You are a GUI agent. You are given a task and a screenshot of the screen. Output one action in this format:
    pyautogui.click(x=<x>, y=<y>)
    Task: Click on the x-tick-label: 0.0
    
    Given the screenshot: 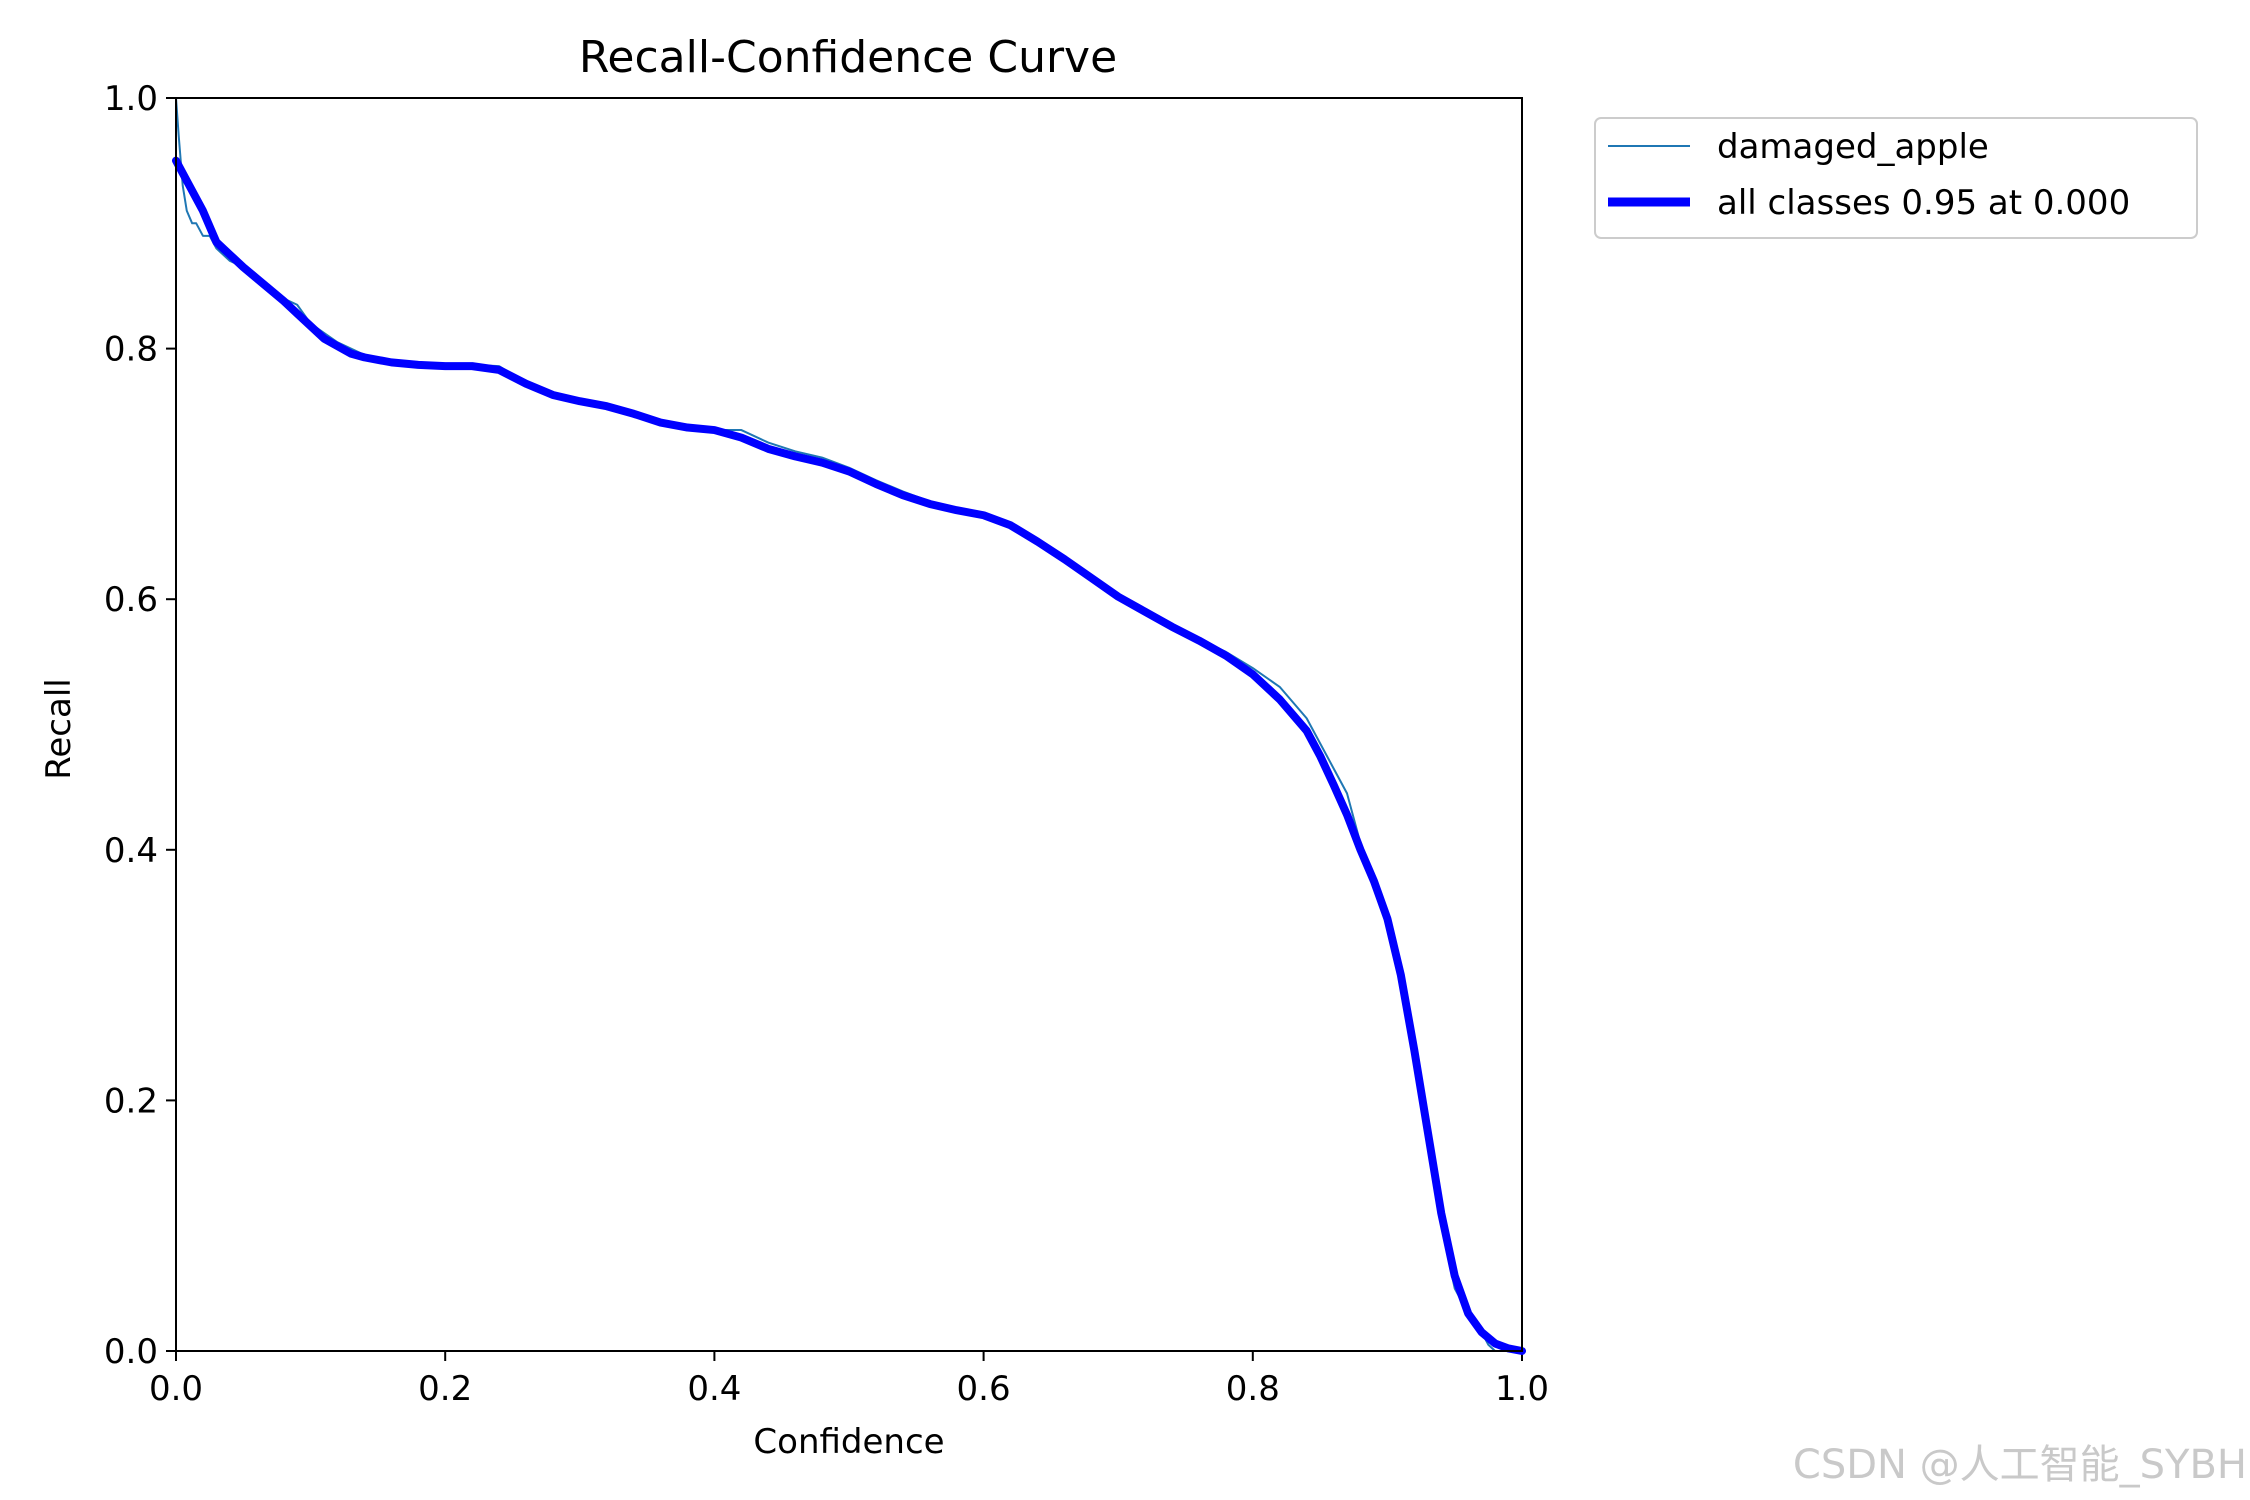 What is the action you would take?
    pyautogui.click(x=176, y=1389)
    